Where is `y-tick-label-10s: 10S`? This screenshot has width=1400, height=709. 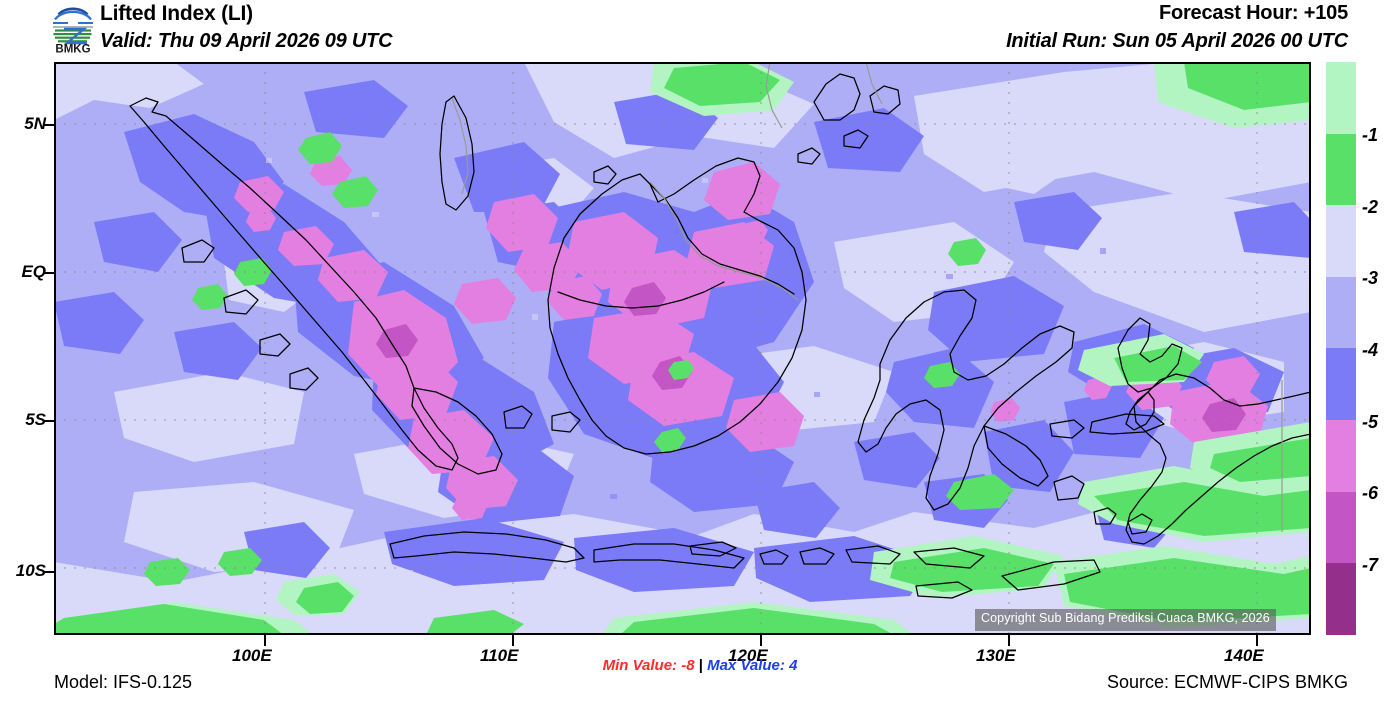 y-tick-label-10s: 10S is located at coordinates (30, 570).